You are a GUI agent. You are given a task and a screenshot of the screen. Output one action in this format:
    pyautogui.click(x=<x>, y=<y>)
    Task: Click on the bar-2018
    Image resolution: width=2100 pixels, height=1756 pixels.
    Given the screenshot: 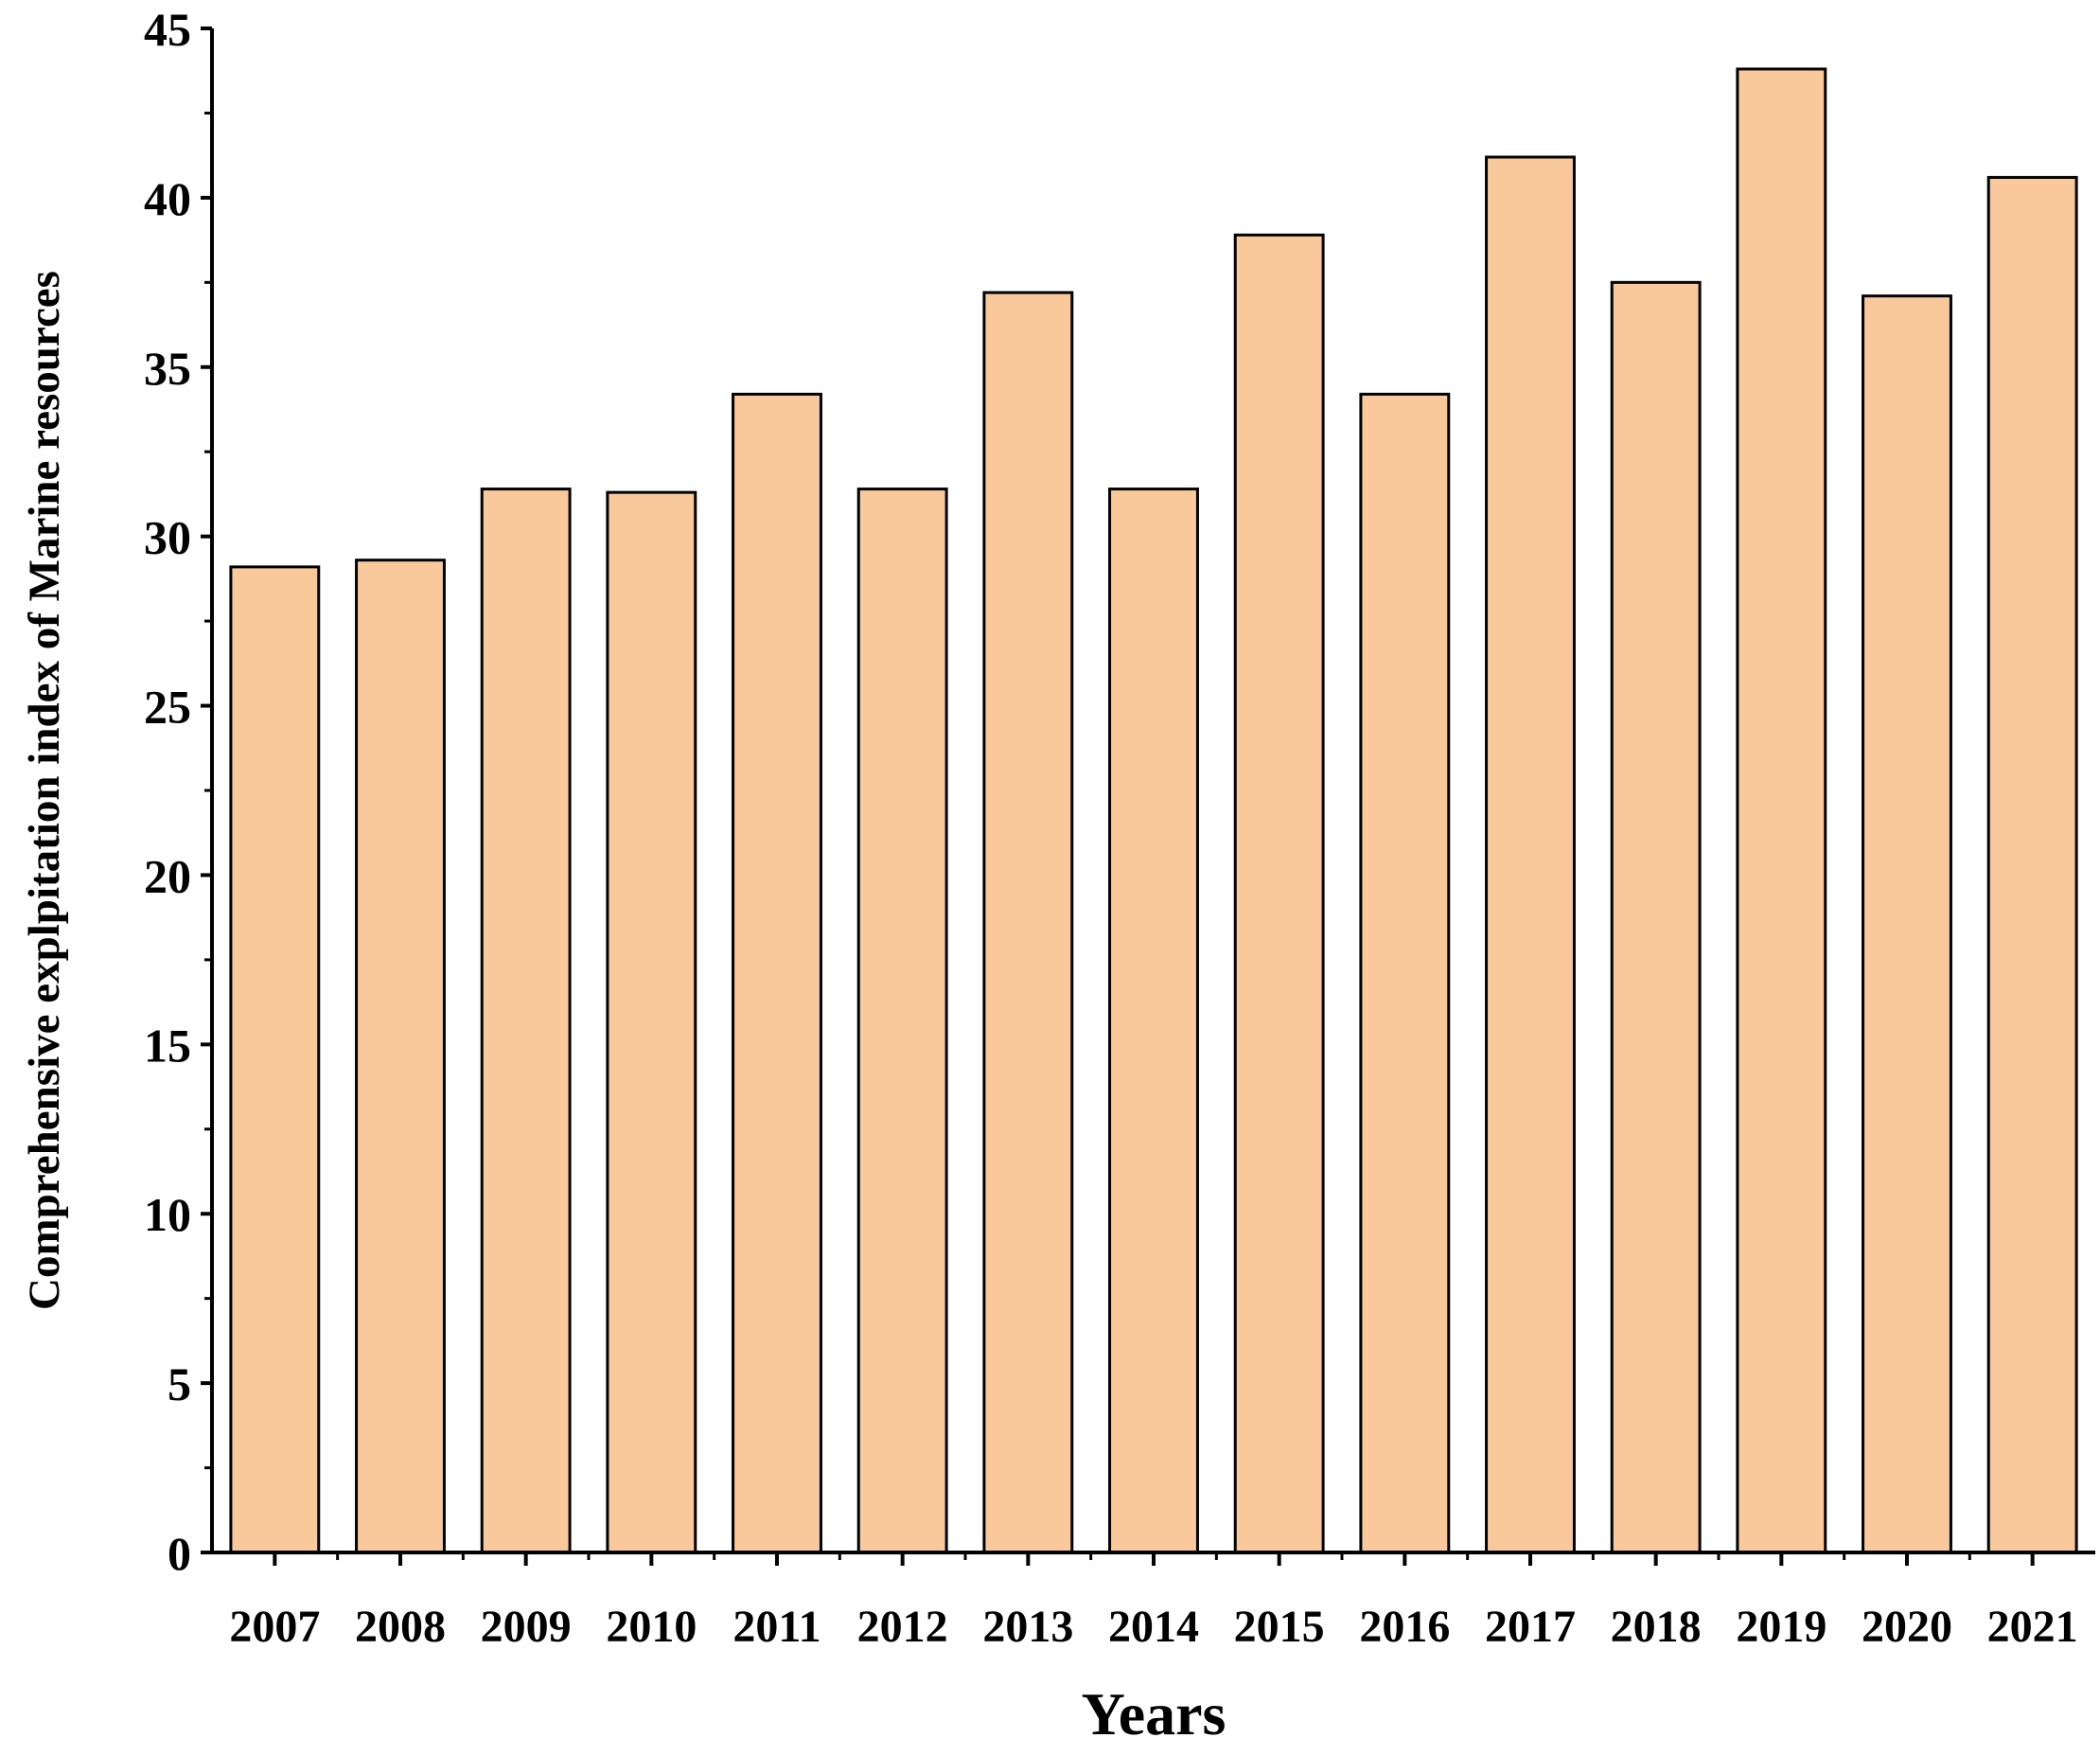 What is the action you would take?
    pyautogui.click(x=1656, y=917)
    